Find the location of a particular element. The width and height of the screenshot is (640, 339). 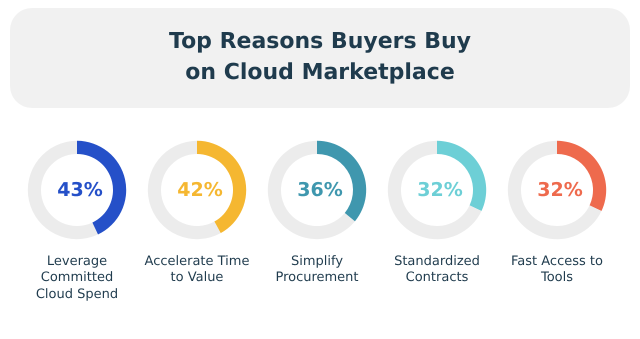

data-label: 42% is located at coordinates (200, 190).